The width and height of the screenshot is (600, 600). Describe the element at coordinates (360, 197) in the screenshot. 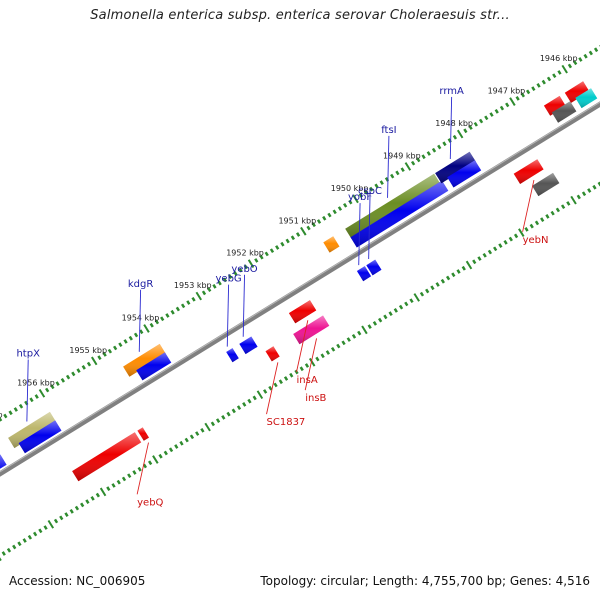

I see `gene-label: yobF` at that location.